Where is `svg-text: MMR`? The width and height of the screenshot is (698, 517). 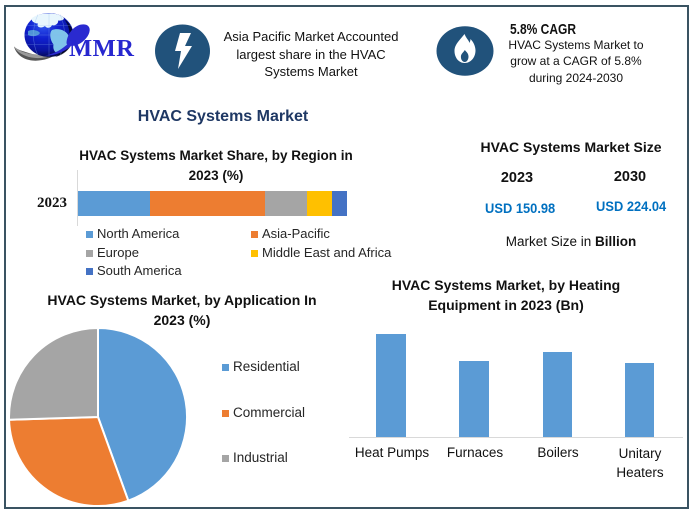 svg-text: MMR is located at coordinates (101, 48).